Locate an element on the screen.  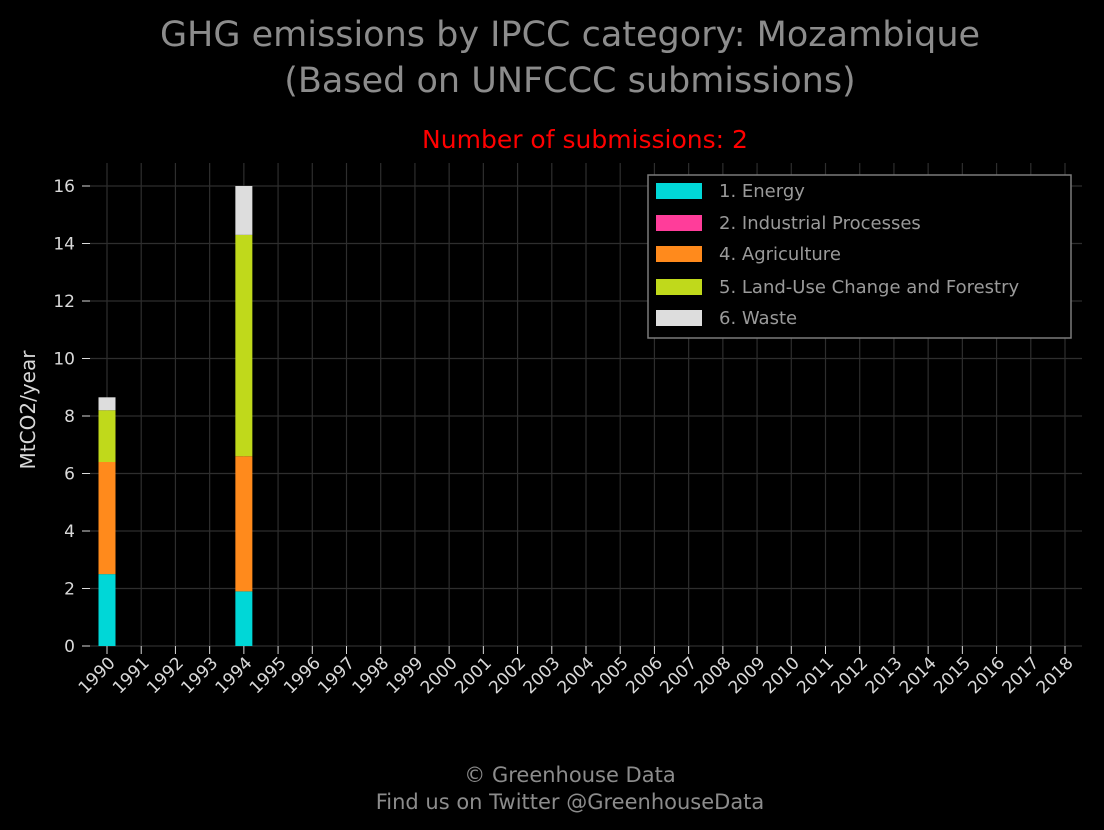
bars is located at coordinates (175, 416).